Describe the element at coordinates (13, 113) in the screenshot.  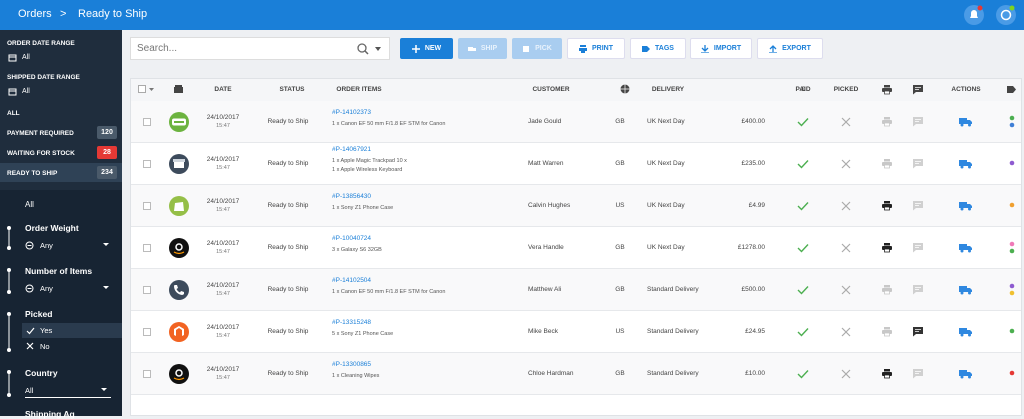
I see `status-label: ALL` at that location.